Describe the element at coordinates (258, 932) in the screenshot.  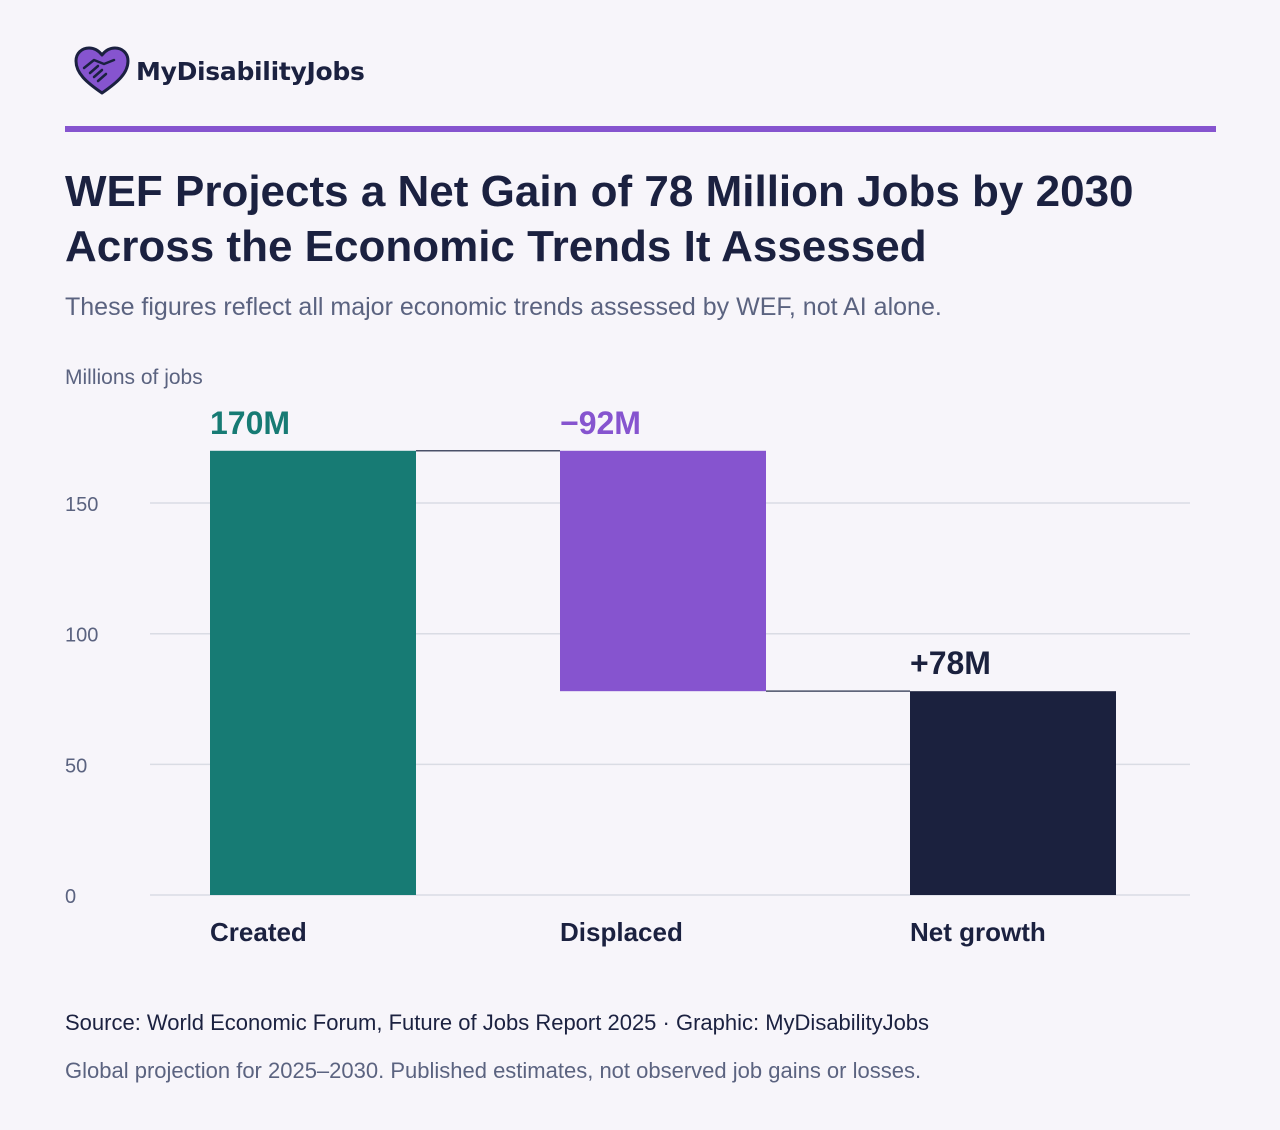
I see `category-label: Created` at that location.